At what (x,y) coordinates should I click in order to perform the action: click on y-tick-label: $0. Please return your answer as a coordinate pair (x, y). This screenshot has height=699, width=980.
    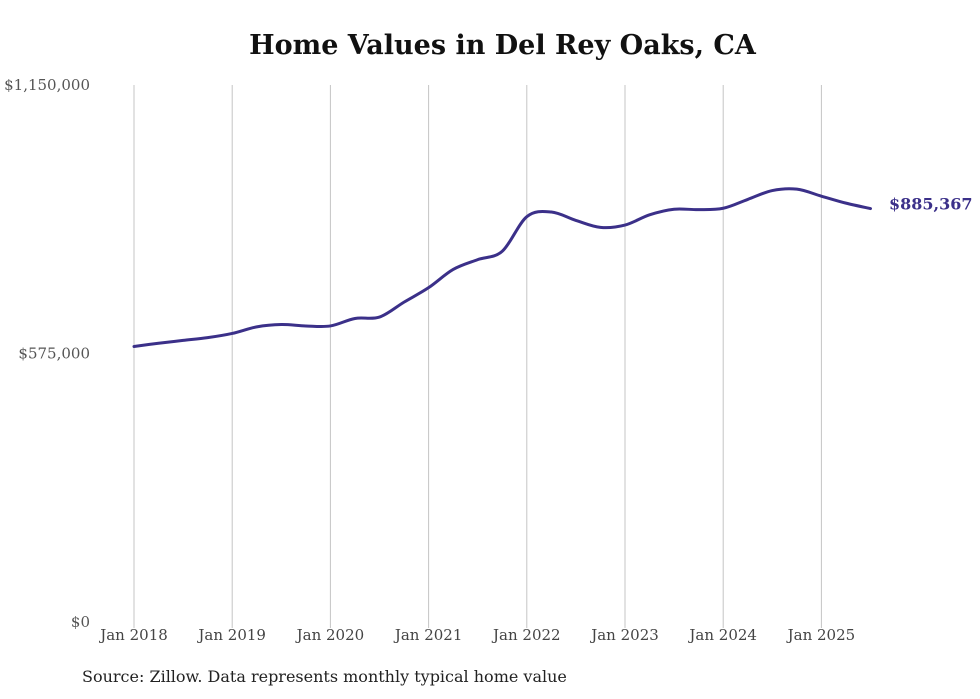
    Looking at the image, I should click on (80, 622).